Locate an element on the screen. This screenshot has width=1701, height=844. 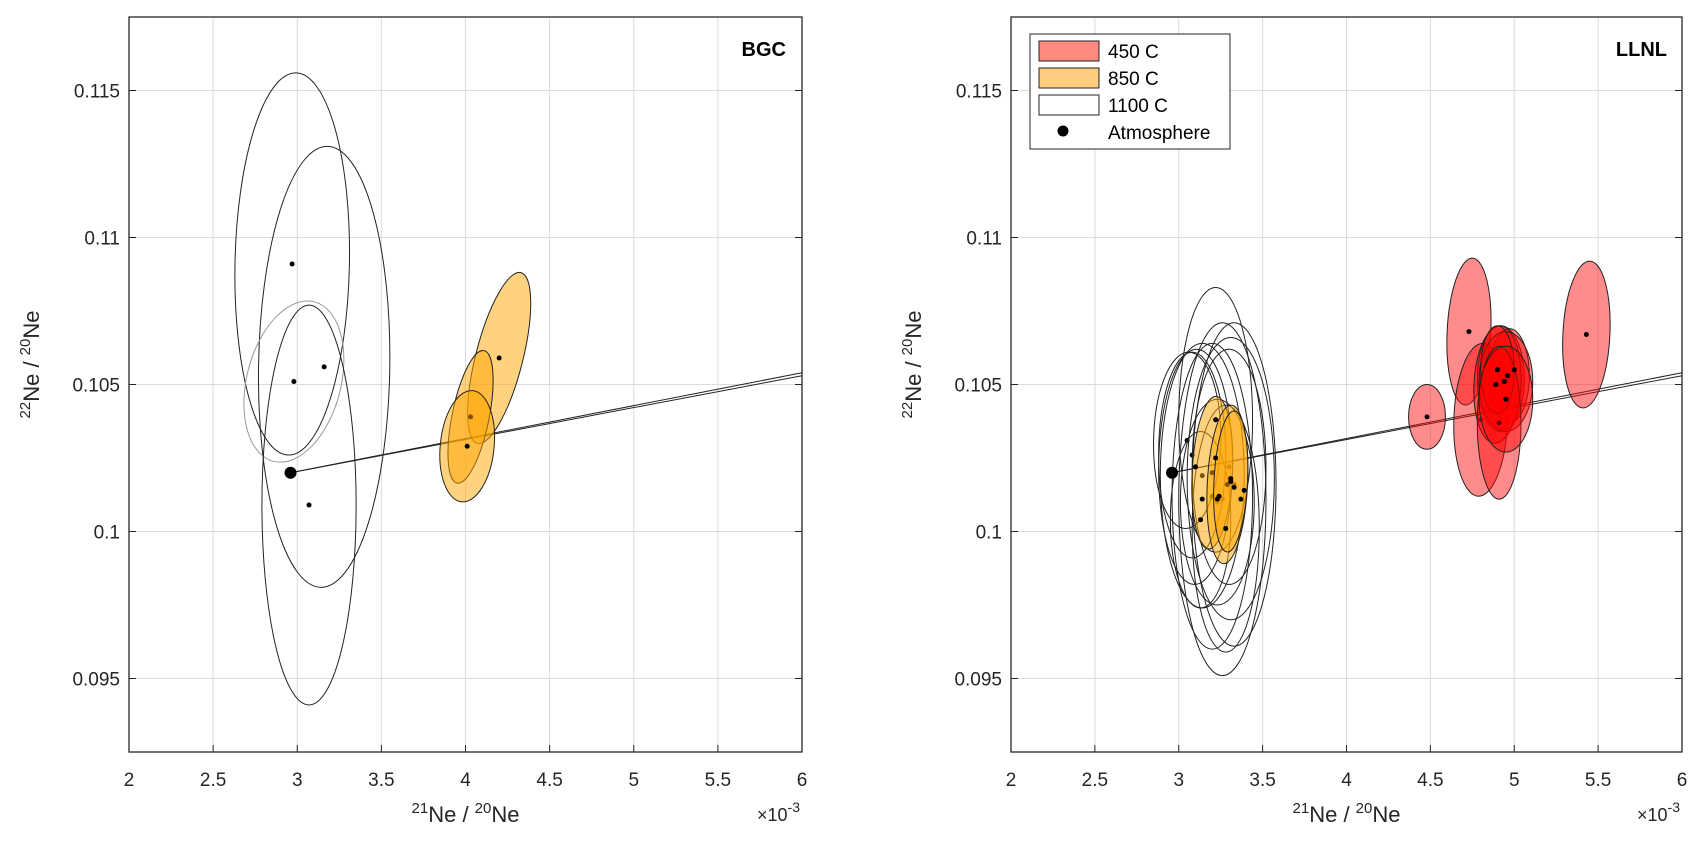
panel-title: LLNL is located at coordinates (1641, 50).